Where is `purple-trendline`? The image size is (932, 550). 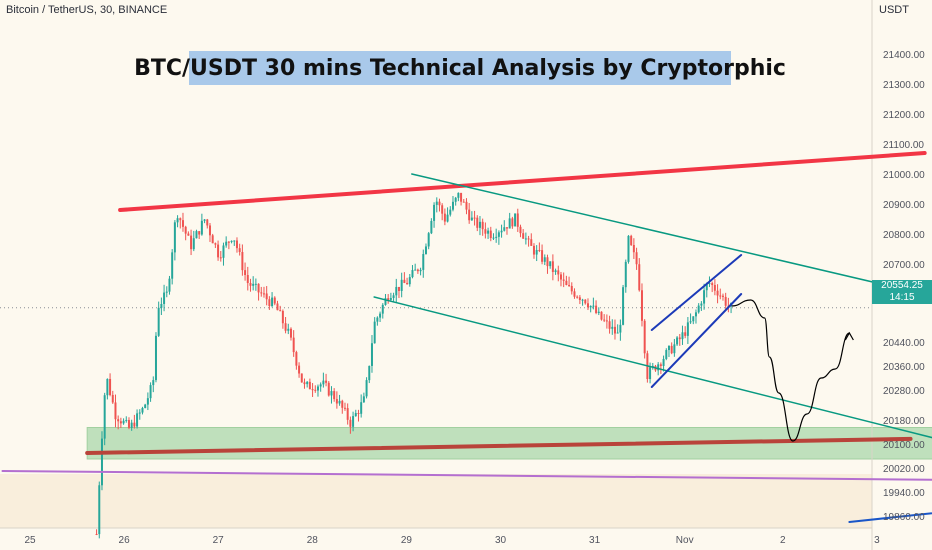
purple-trendline is located at coordinates (466, 475).